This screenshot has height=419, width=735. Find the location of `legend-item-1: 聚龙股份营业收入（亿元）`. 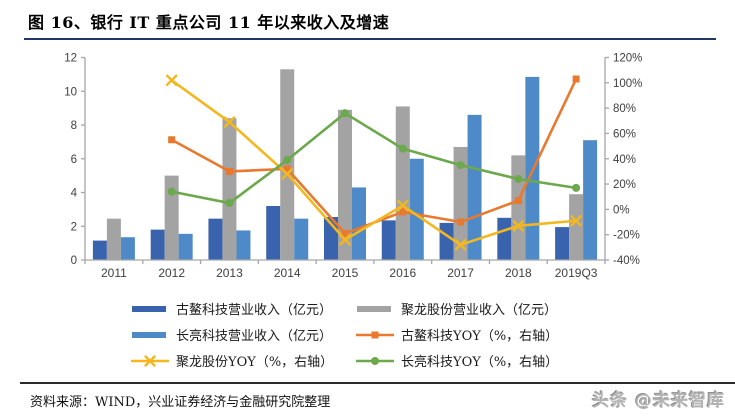

legend-item-1: 聚龙股份营业收入（亿元） is located at coordinates (480, 308).